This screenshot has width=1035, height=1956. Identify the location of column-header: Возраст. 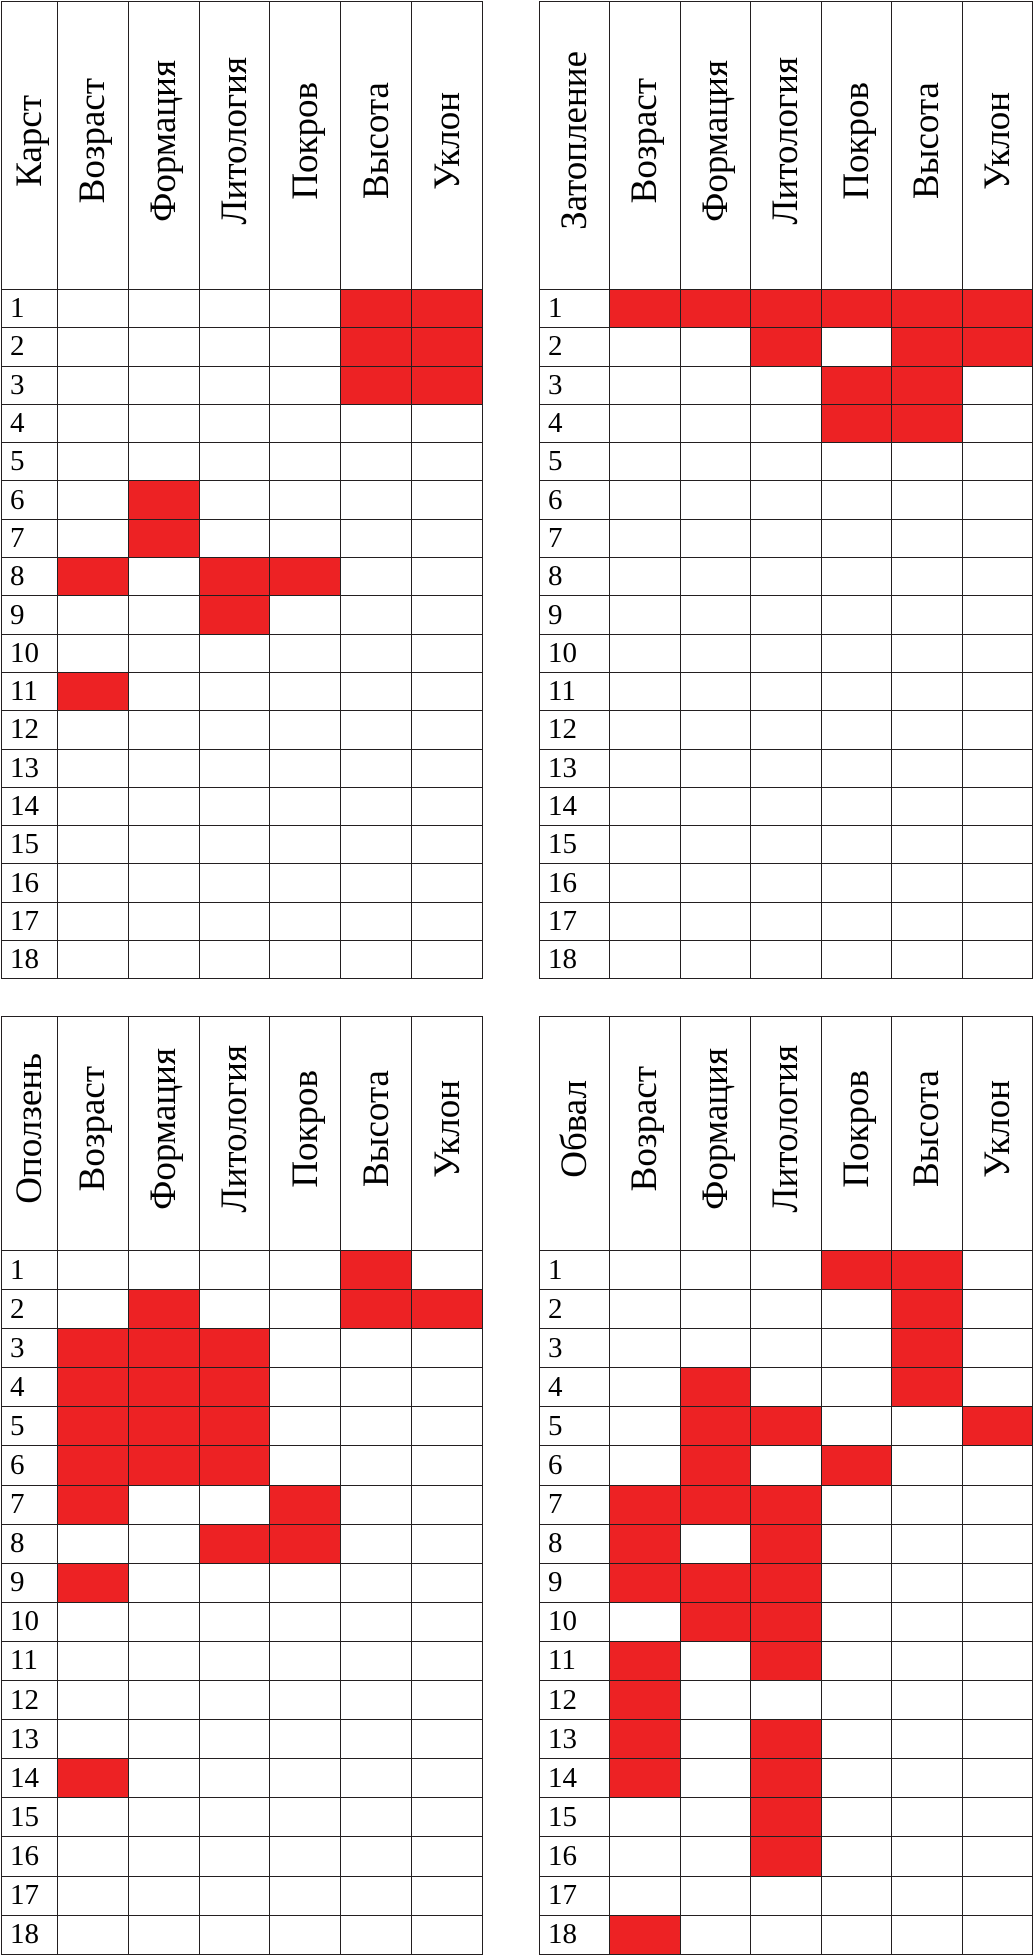
(645, 145).